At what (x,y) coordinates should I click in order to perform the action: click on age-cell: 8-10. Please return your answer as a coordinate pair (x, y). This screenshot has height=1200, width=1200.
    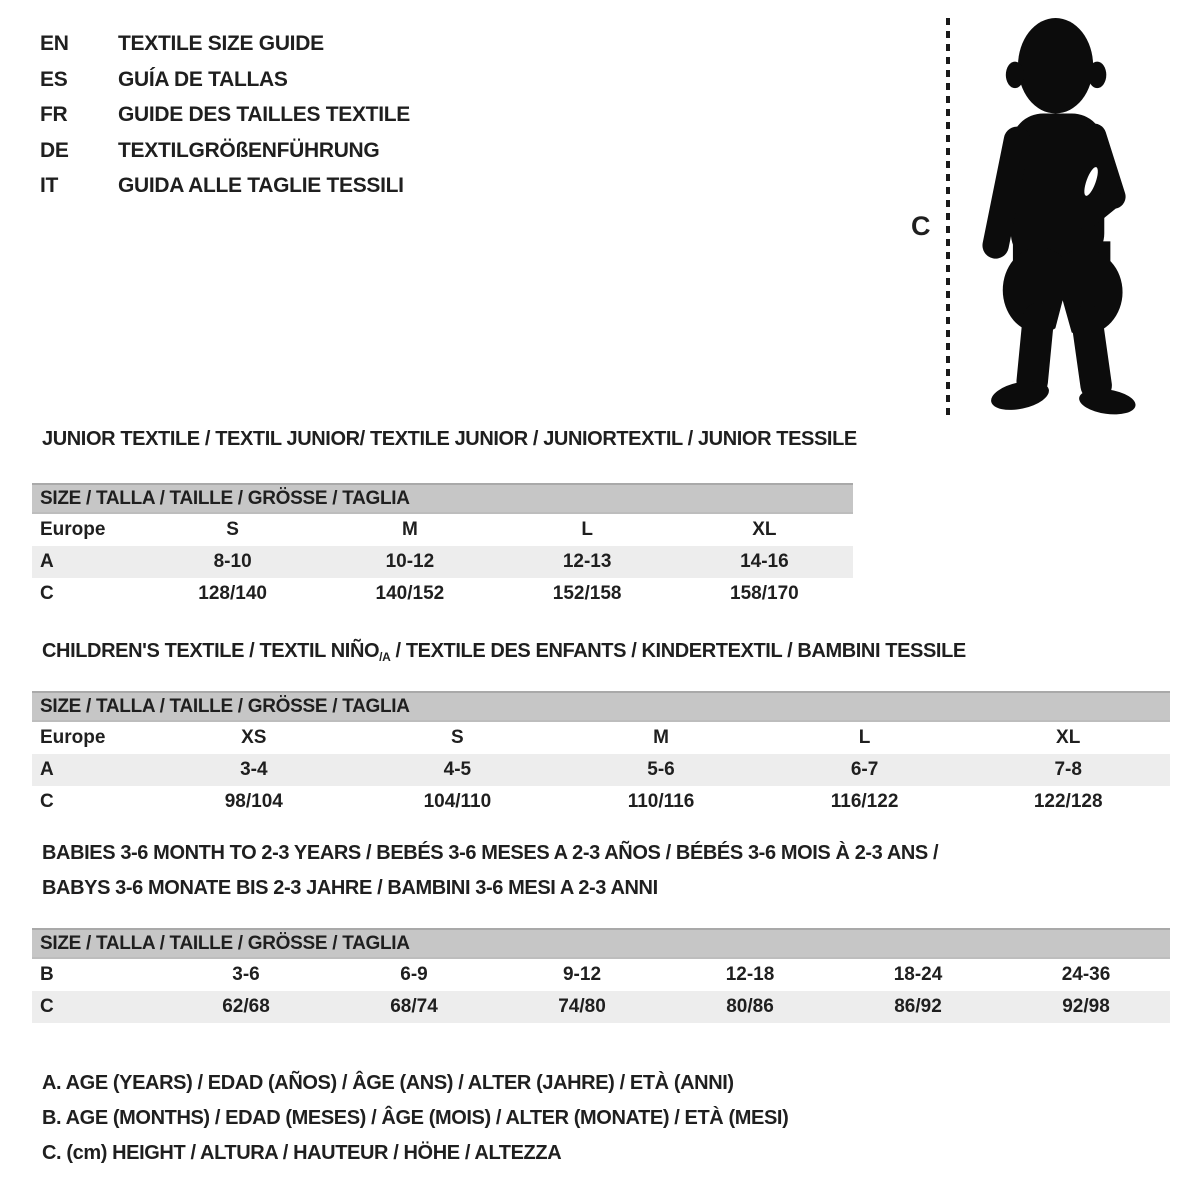
    Looking at the image, I should click on (233, 562).